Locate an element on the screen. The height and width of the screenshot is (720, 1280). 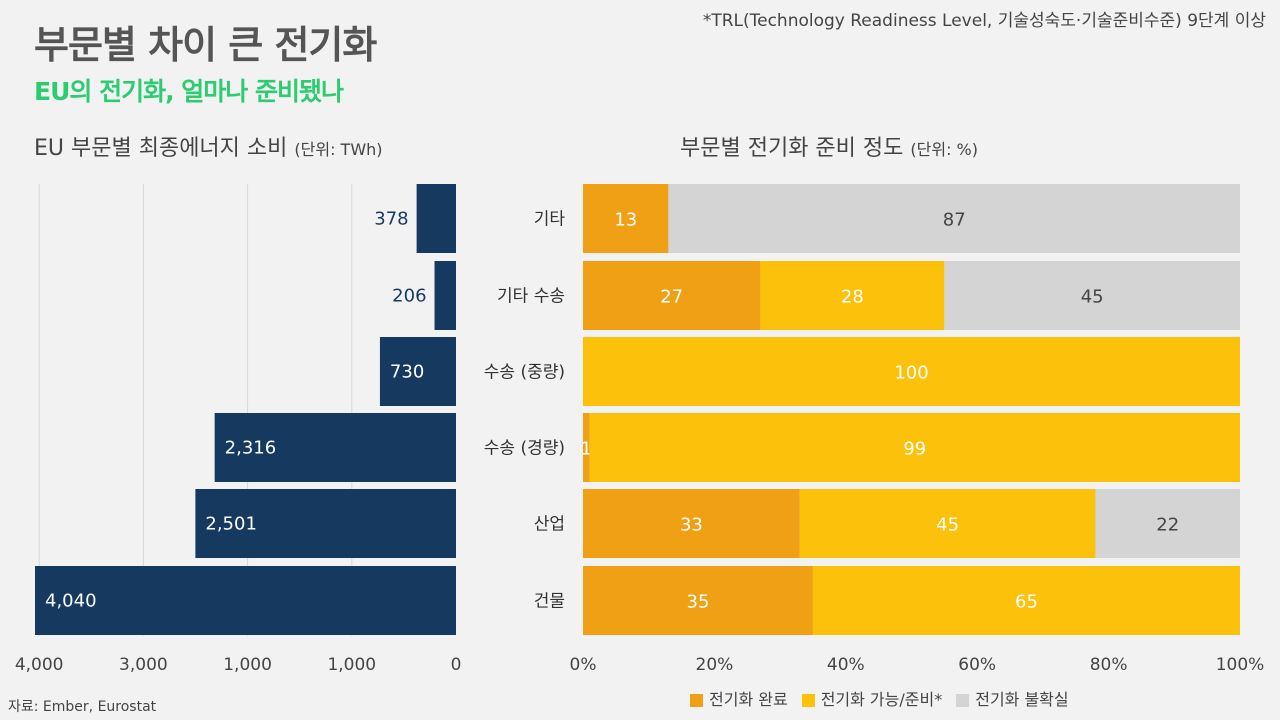
segment-value-label: 13 is located at coordinates (625, 220).